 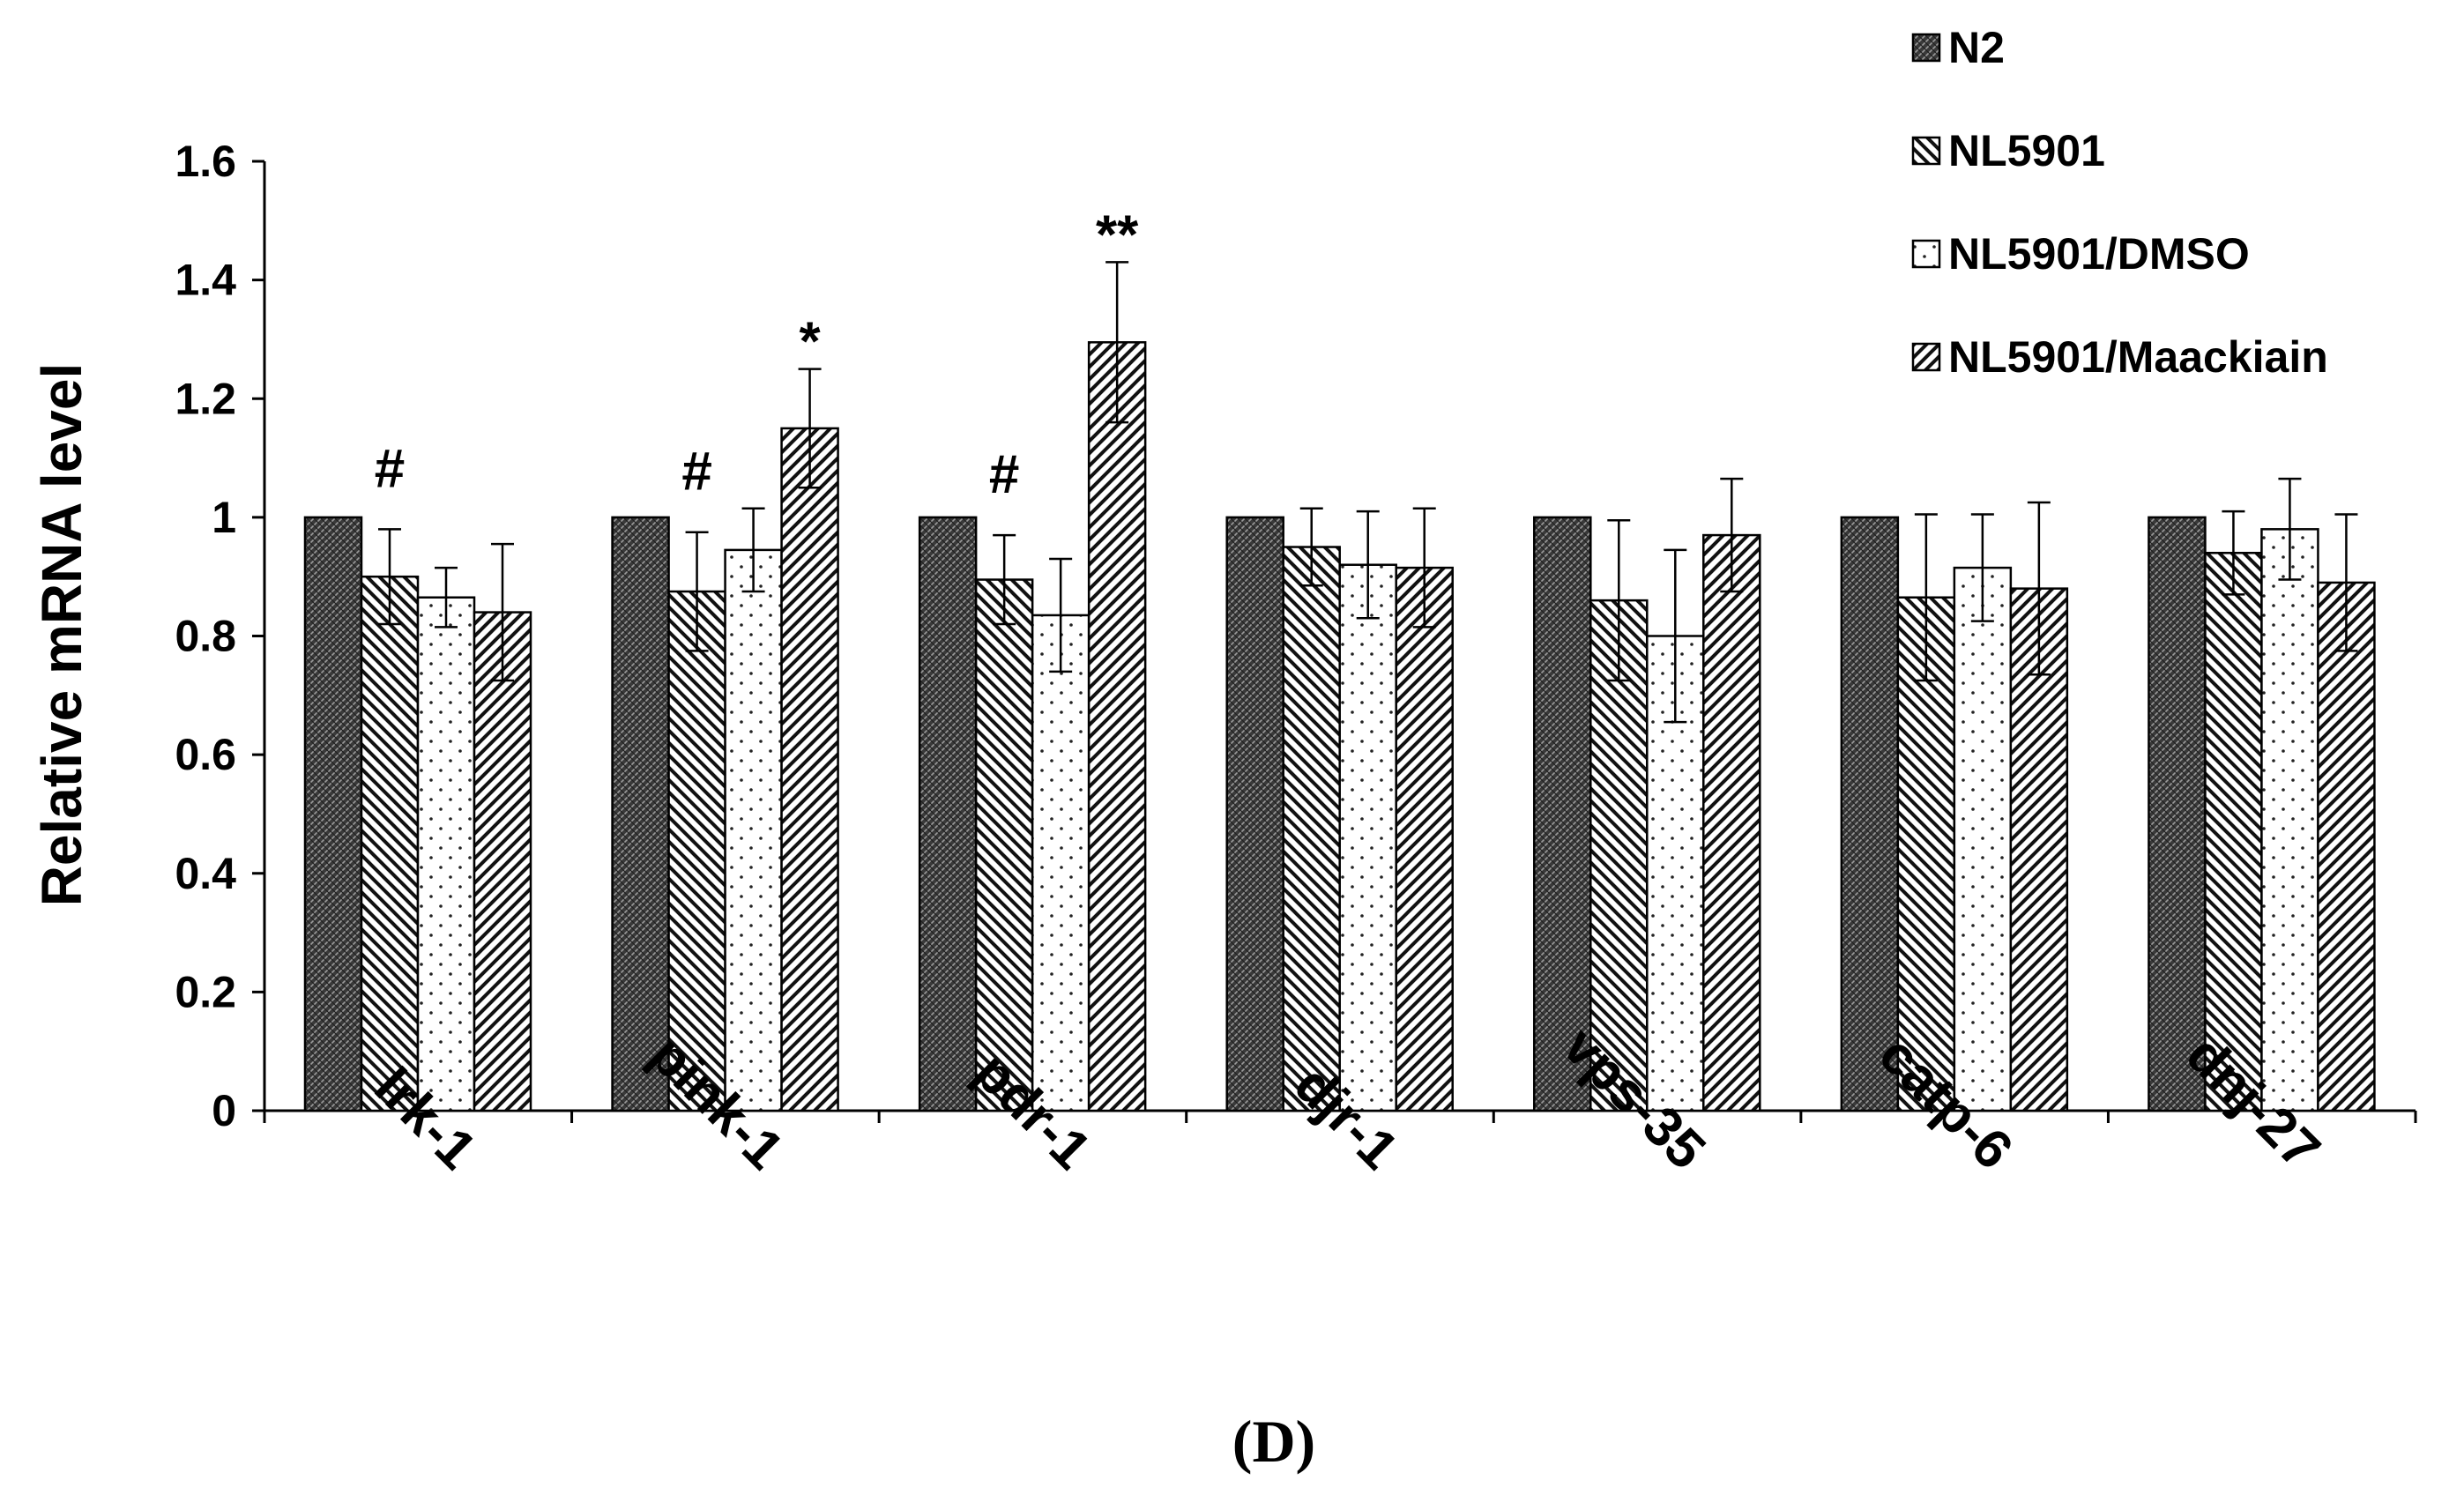 What do you see at coordinates (2138, 357) in the screenshot?
I see `legend-label: NL5901/Maackiain` at bounding box center [2138, 357].